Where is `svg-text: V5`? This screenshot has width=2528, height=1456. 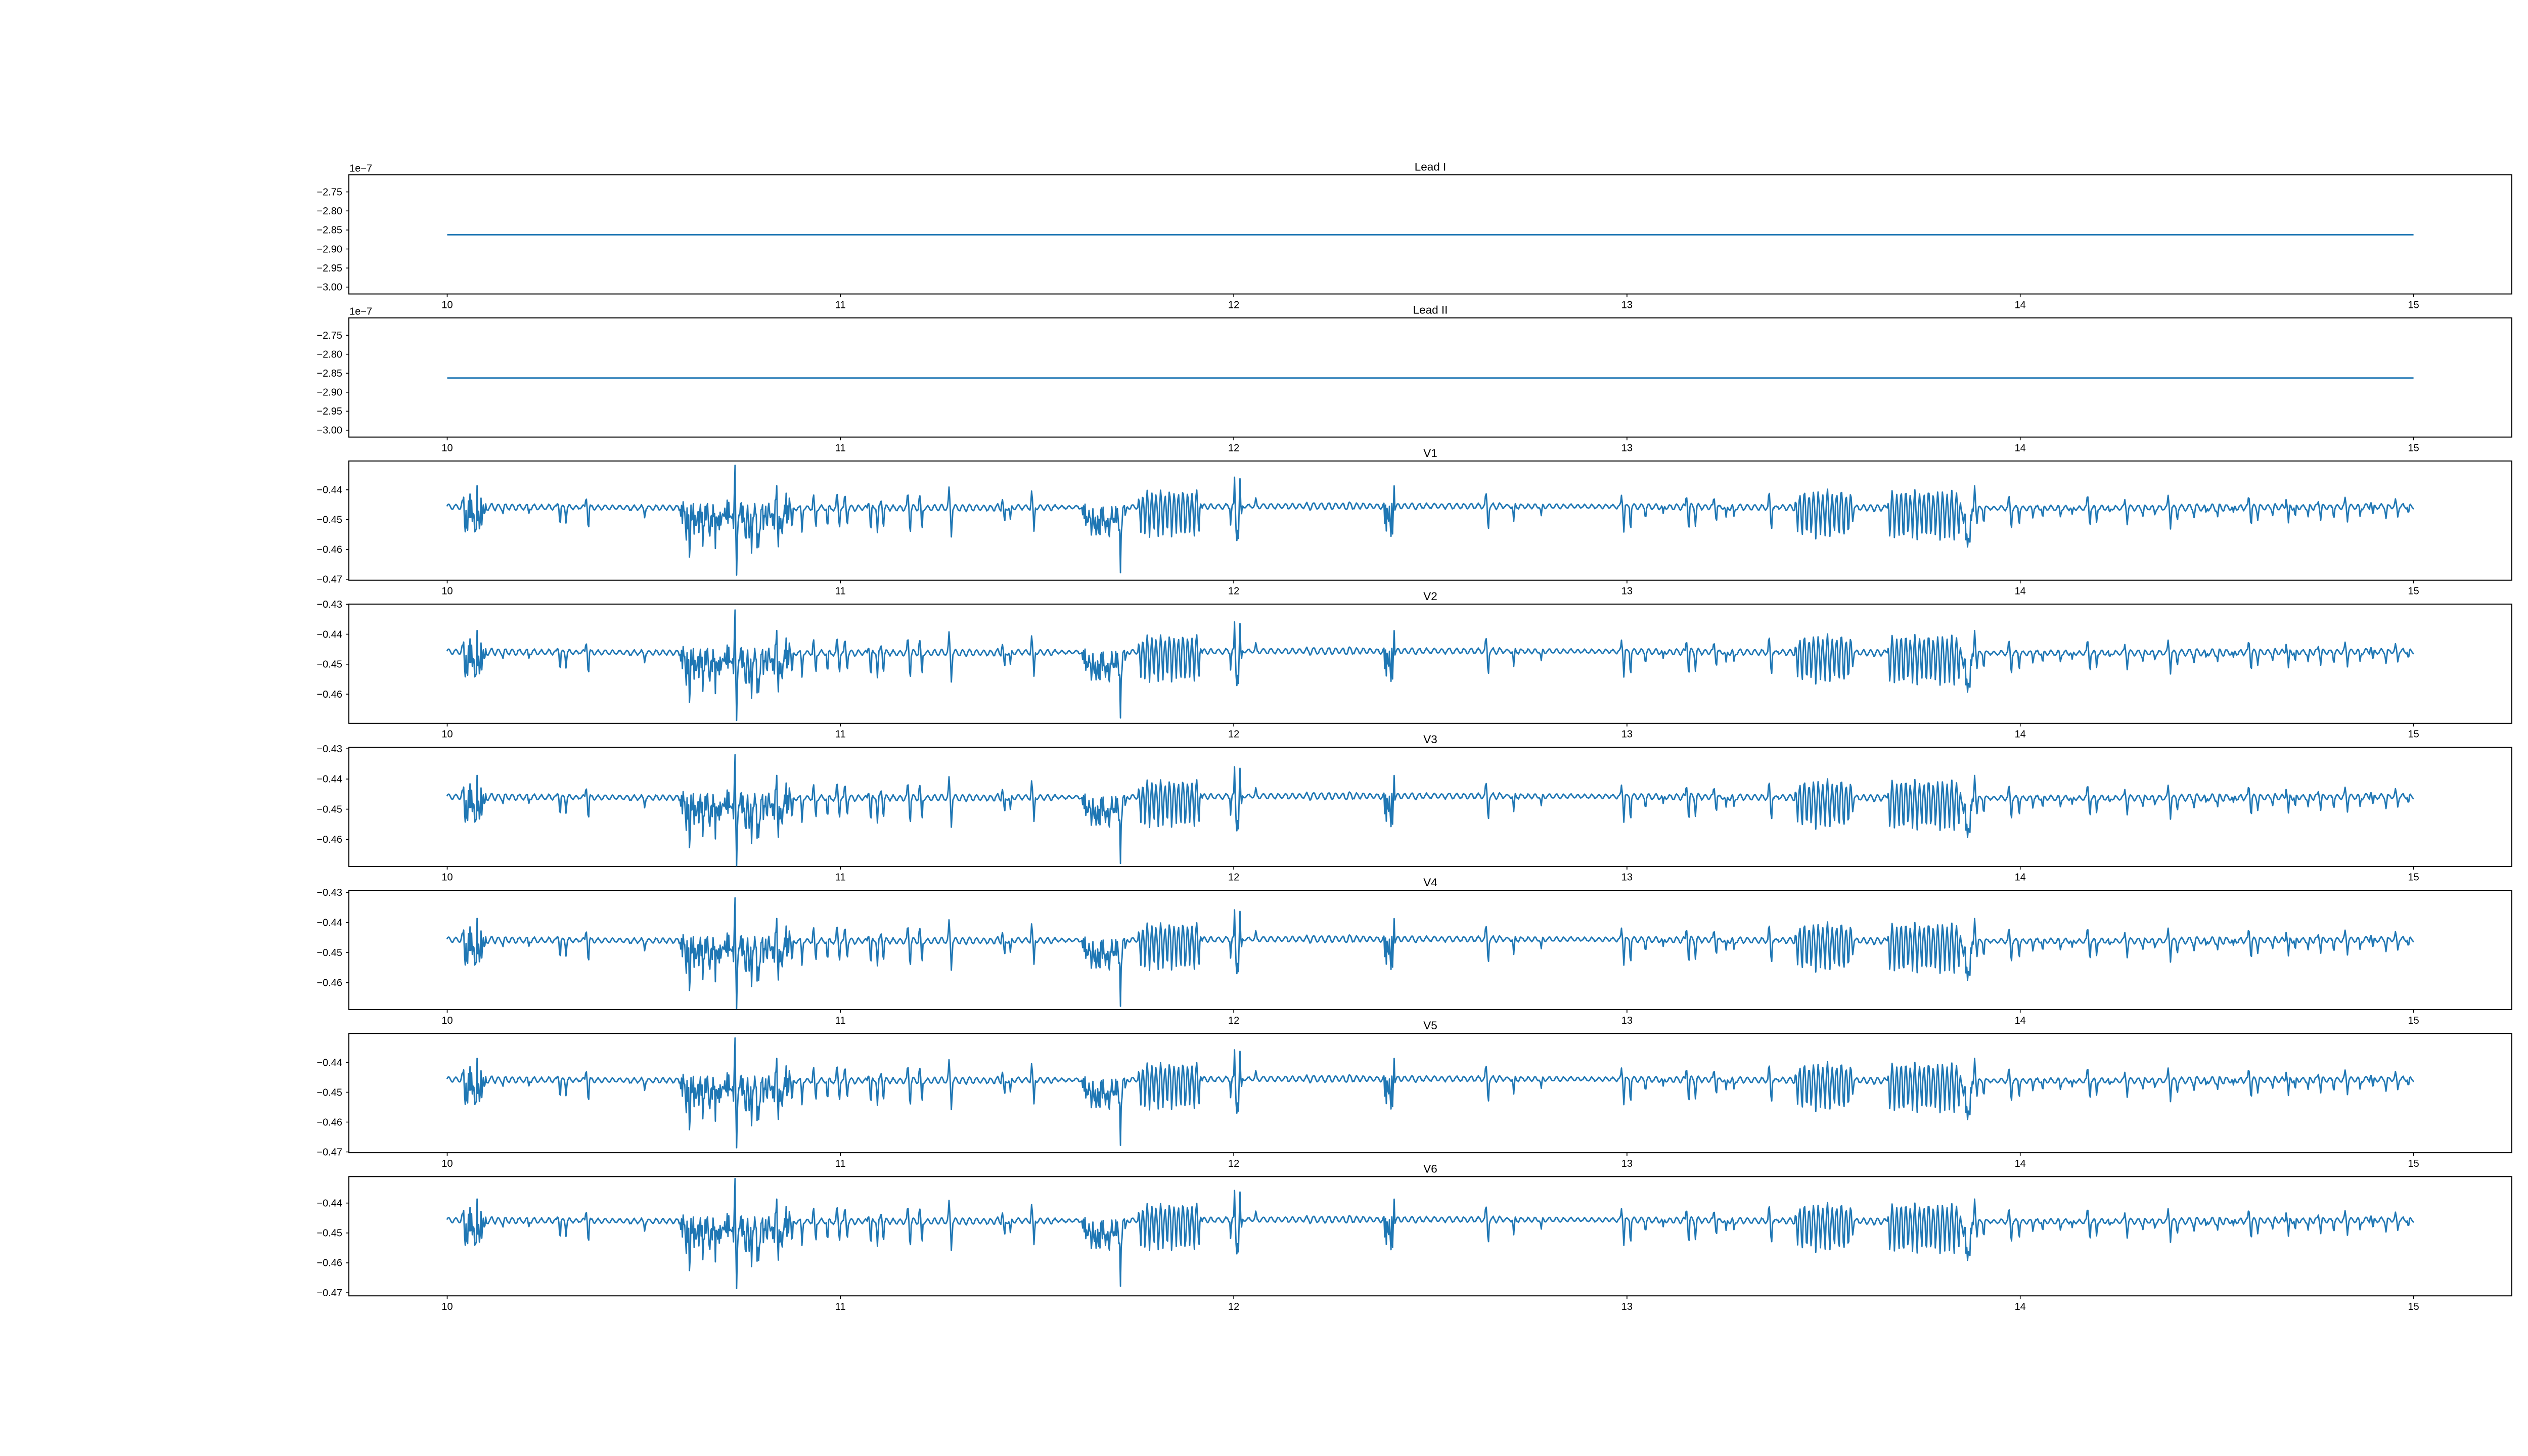
svg-text: V5 is located at coordinates (1430, 1025).